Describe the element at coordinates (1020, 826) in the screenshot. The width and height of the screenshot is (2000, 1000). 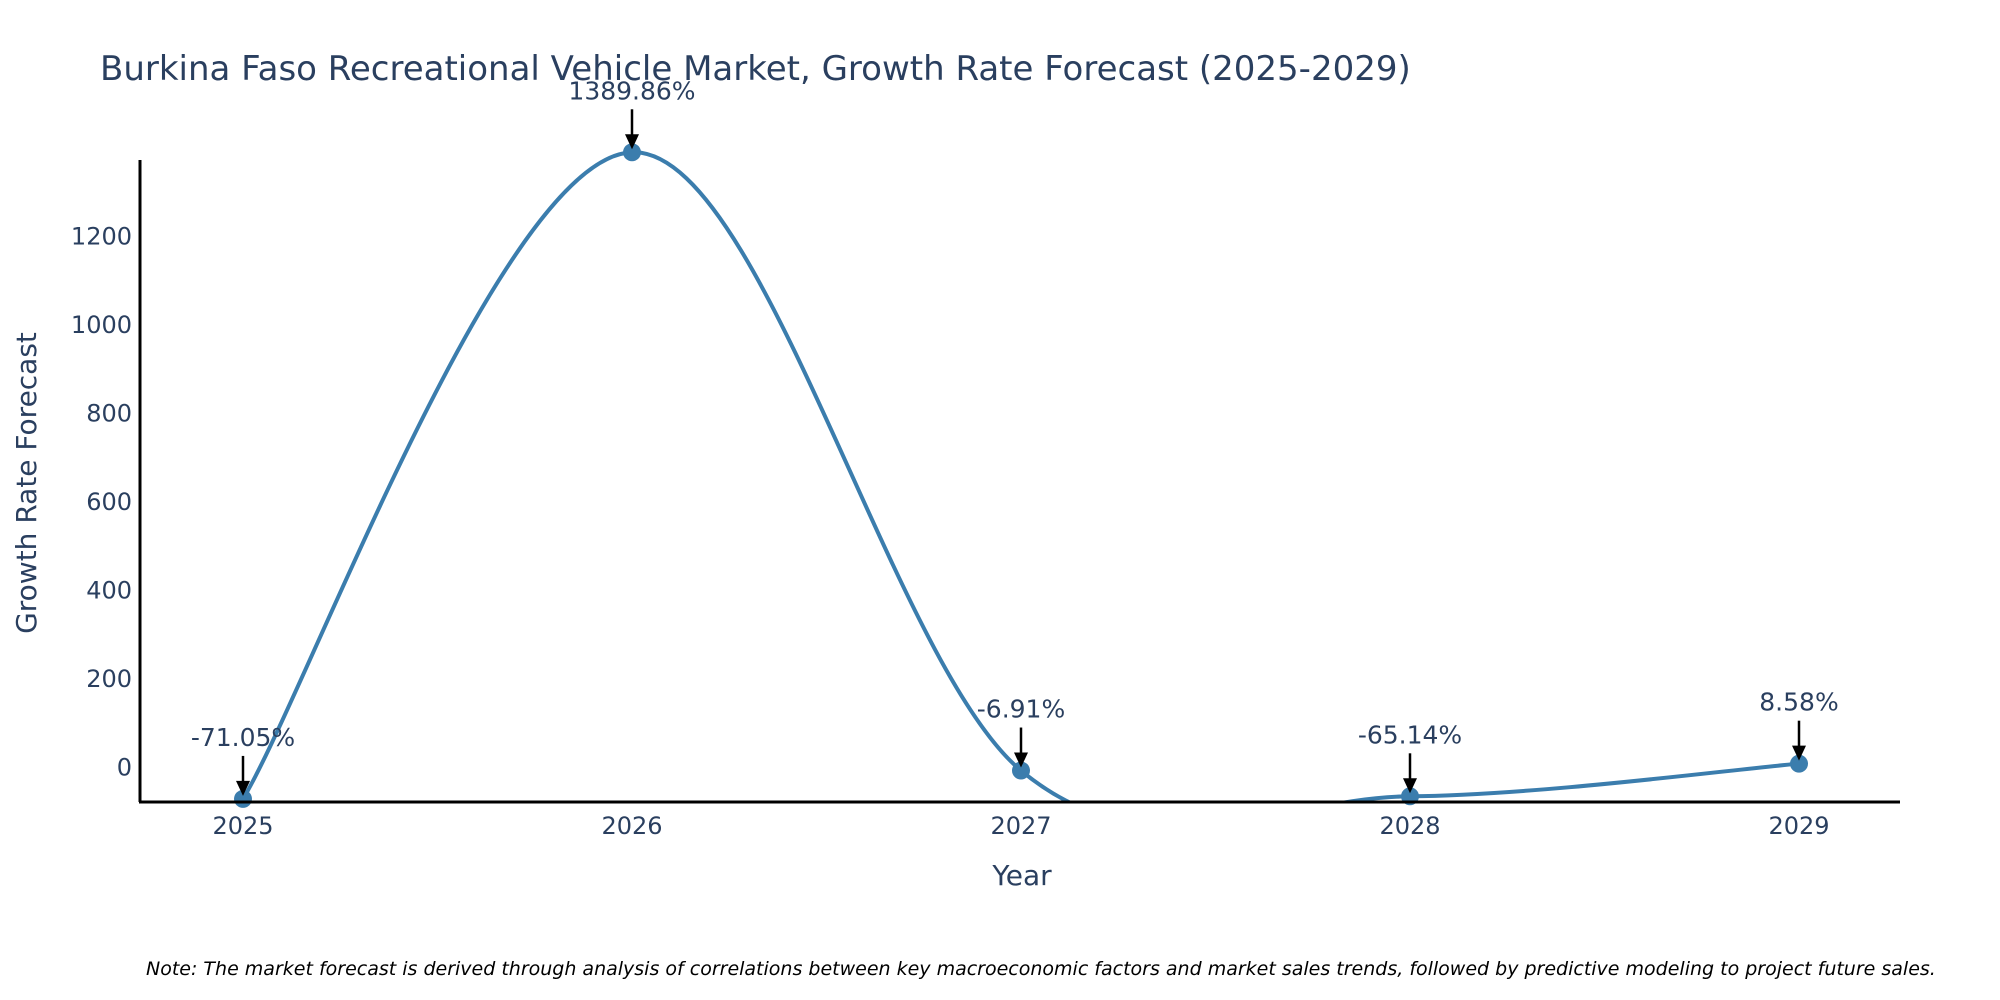
I see `x-tick-label: 2027` at that location.